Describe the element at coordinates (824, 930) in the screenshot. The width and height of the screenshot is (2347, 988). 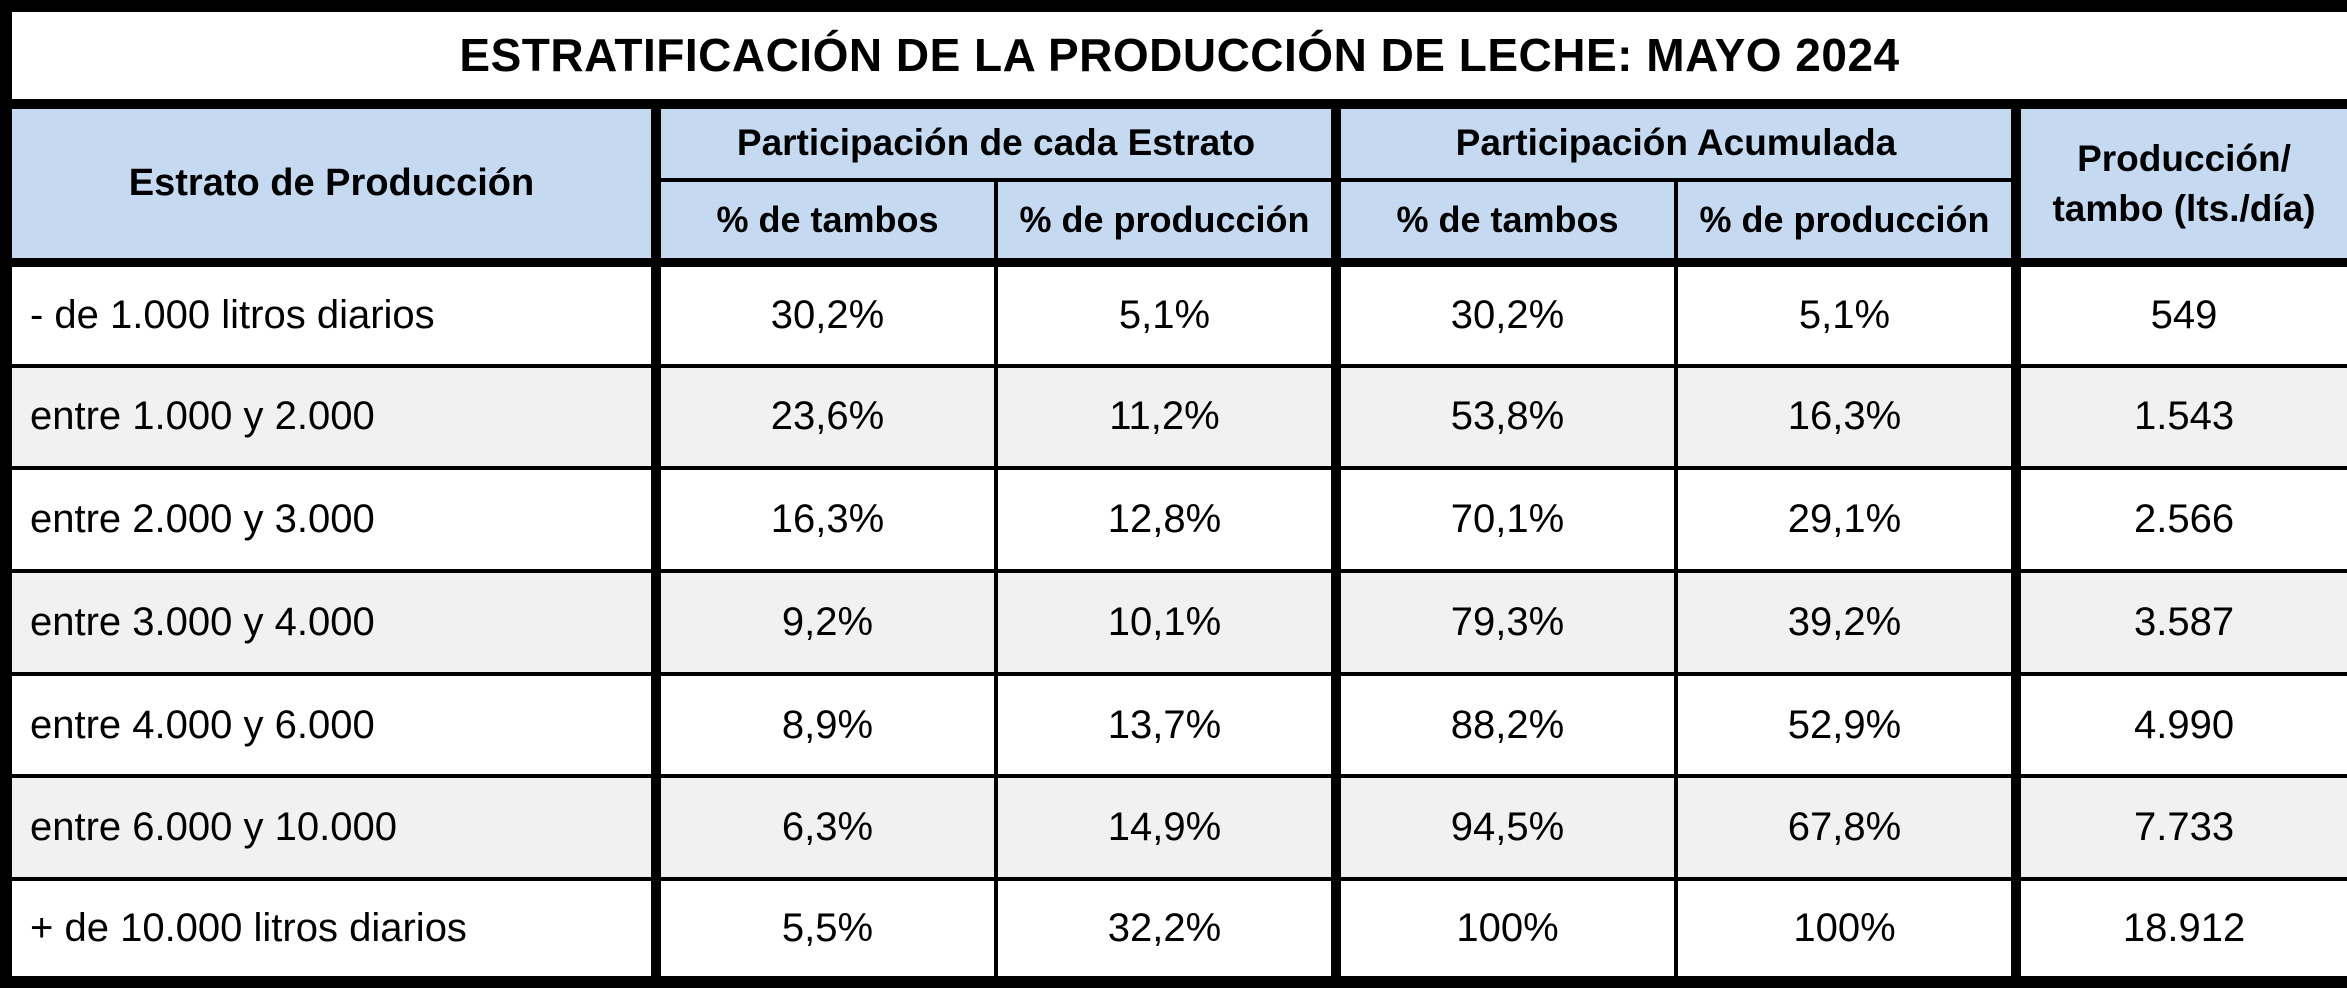
I see `cell-estrato-pct-tambos: 5,5%` at that location.